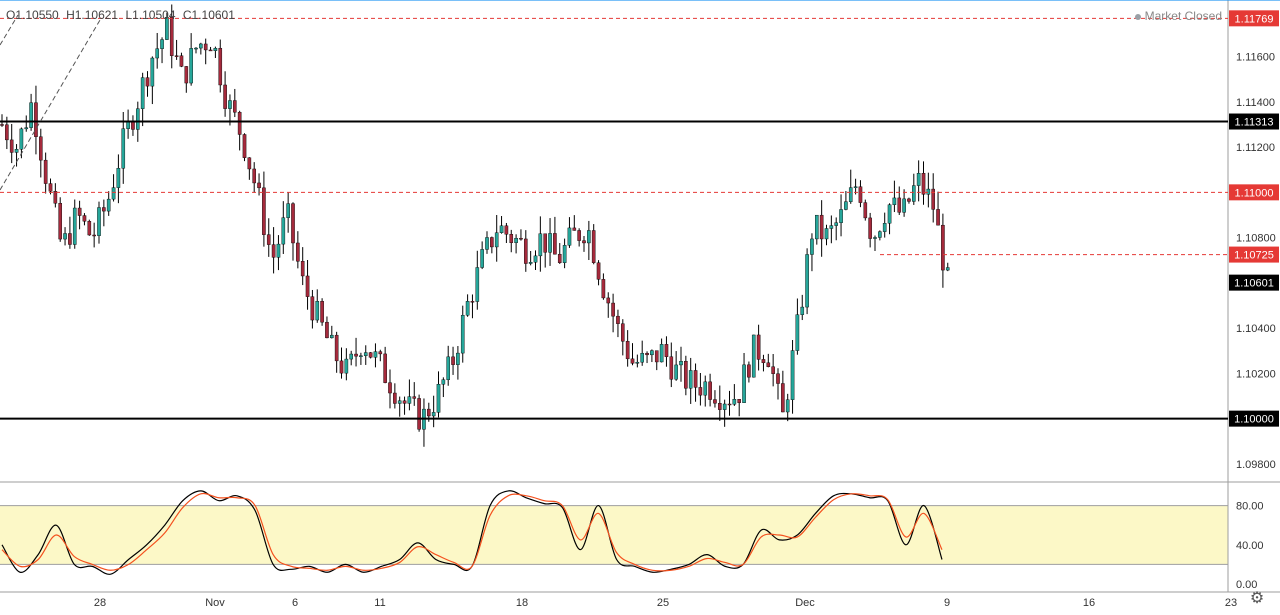 This screenshot has width=1280, height=615. I want to click on price-tick-label: 1.11400, so click(1255, 103).